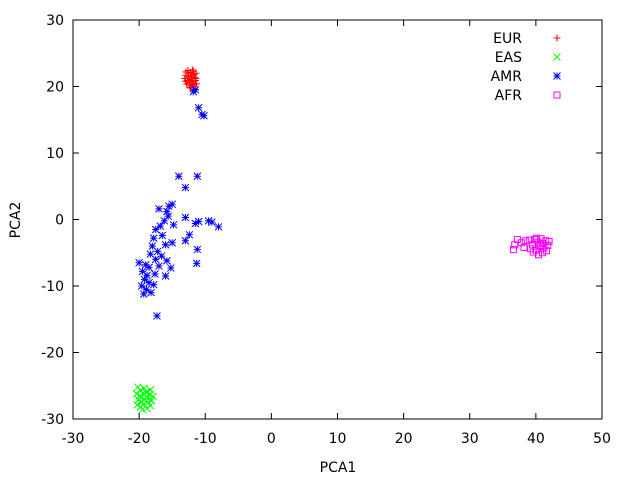  I want to click on y-tick-label: 10, so click(55, 154).